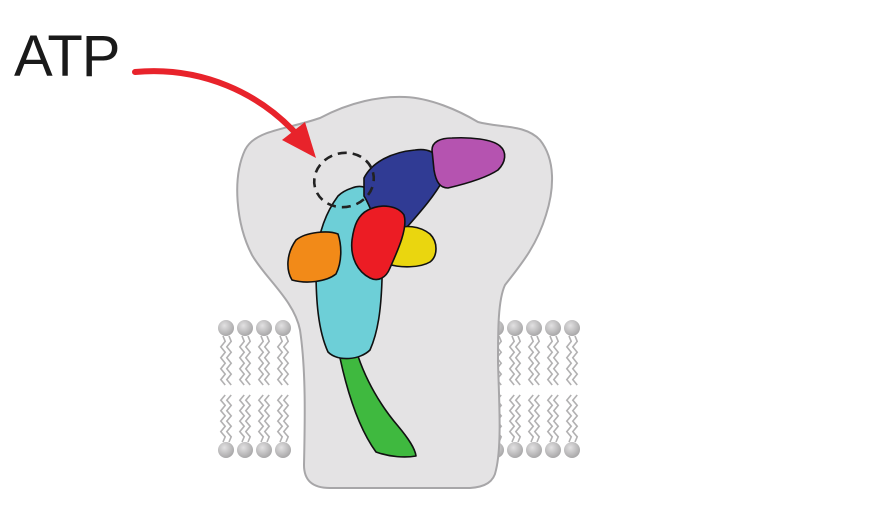 Image resolution: width=890 pixels, height=507 pixels. I want to click on atp-binding-site, so click(344, 180).